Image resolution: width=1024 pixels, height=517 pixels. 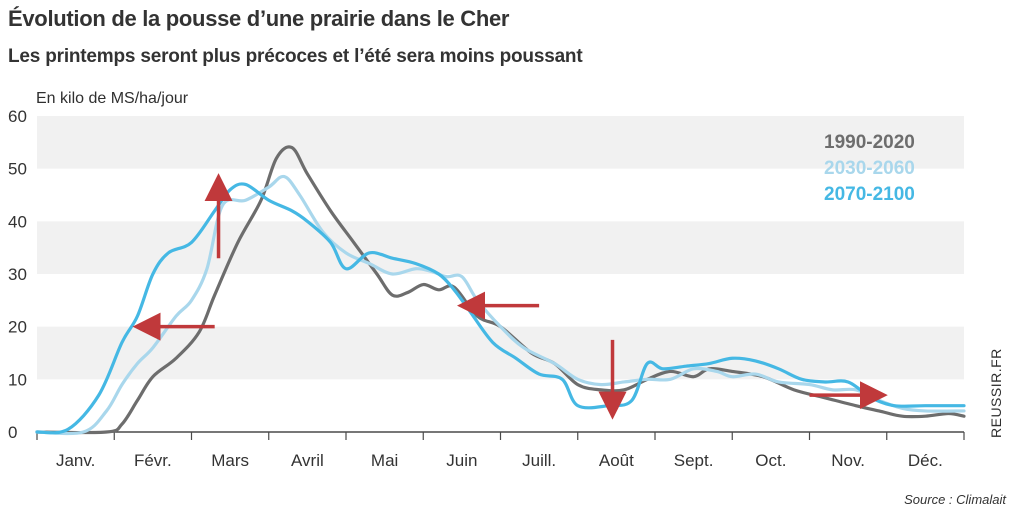 I want to click on source-note: Source : Climalait, so click(x=955, y=499).